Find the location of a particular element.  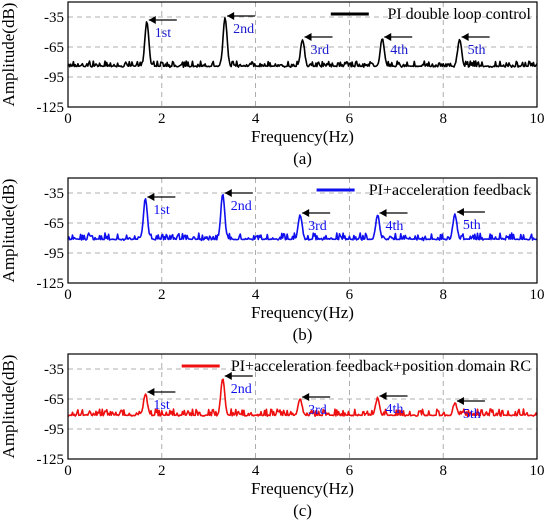

panel-label: (b) is located at coordinates (303, 334).